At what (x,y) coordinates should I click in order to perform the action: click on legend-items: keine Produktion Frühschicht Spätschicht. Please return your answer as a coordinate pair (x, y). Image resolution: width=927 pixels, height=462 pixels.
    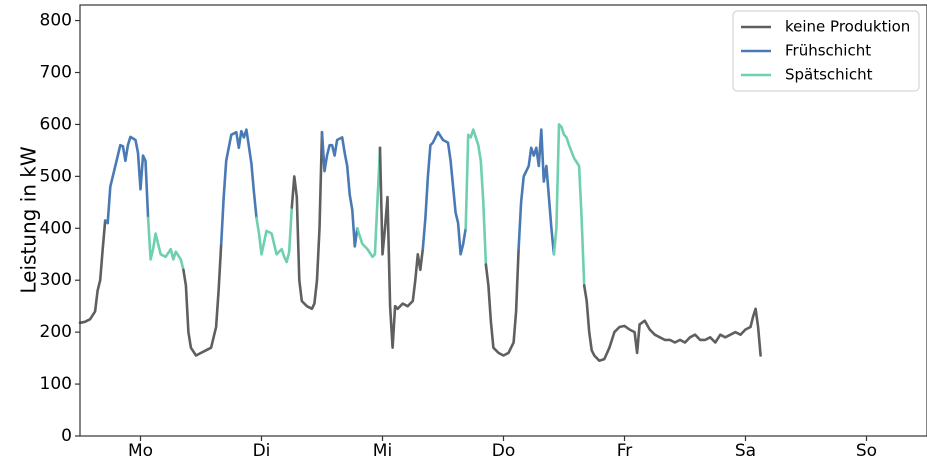
    Looking at the image, I should click on (825, 51).